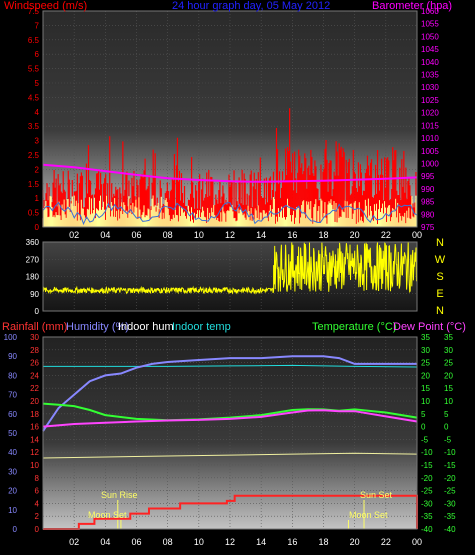 The image size is (475, 555). What do you see at coordinates (37, 491) in the screenshot?
I see `rainfall-tick: 6` at bounding box center [37, 491].